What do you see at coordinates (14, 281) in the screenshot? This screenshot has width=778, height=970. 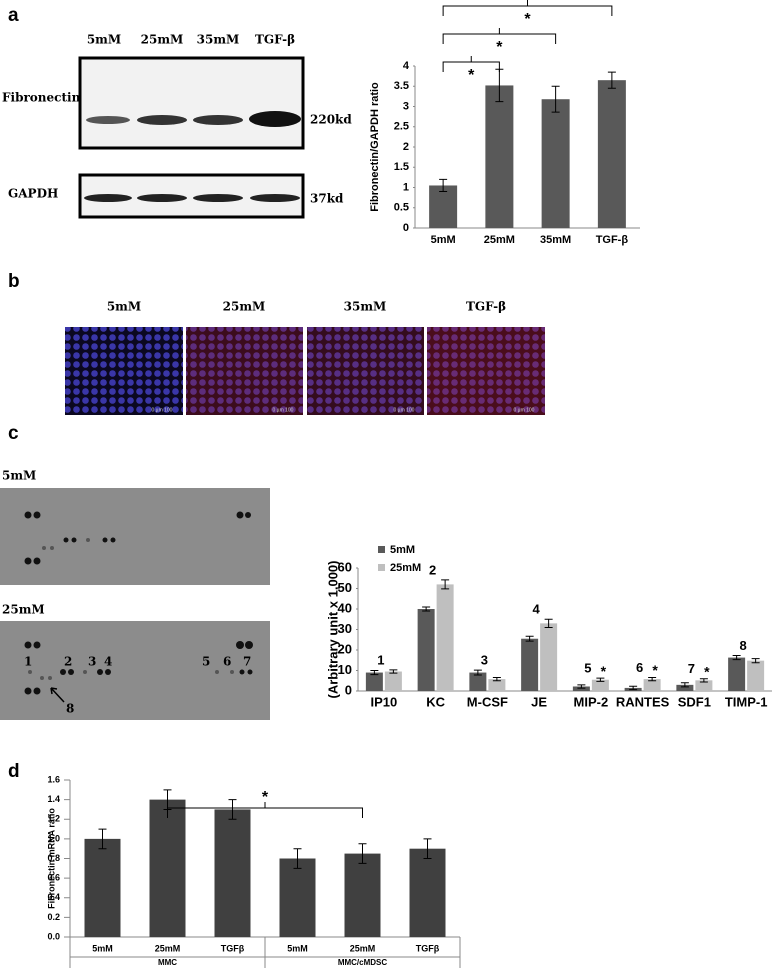 I see `panel-label: b` at bounding box center [14, 281].